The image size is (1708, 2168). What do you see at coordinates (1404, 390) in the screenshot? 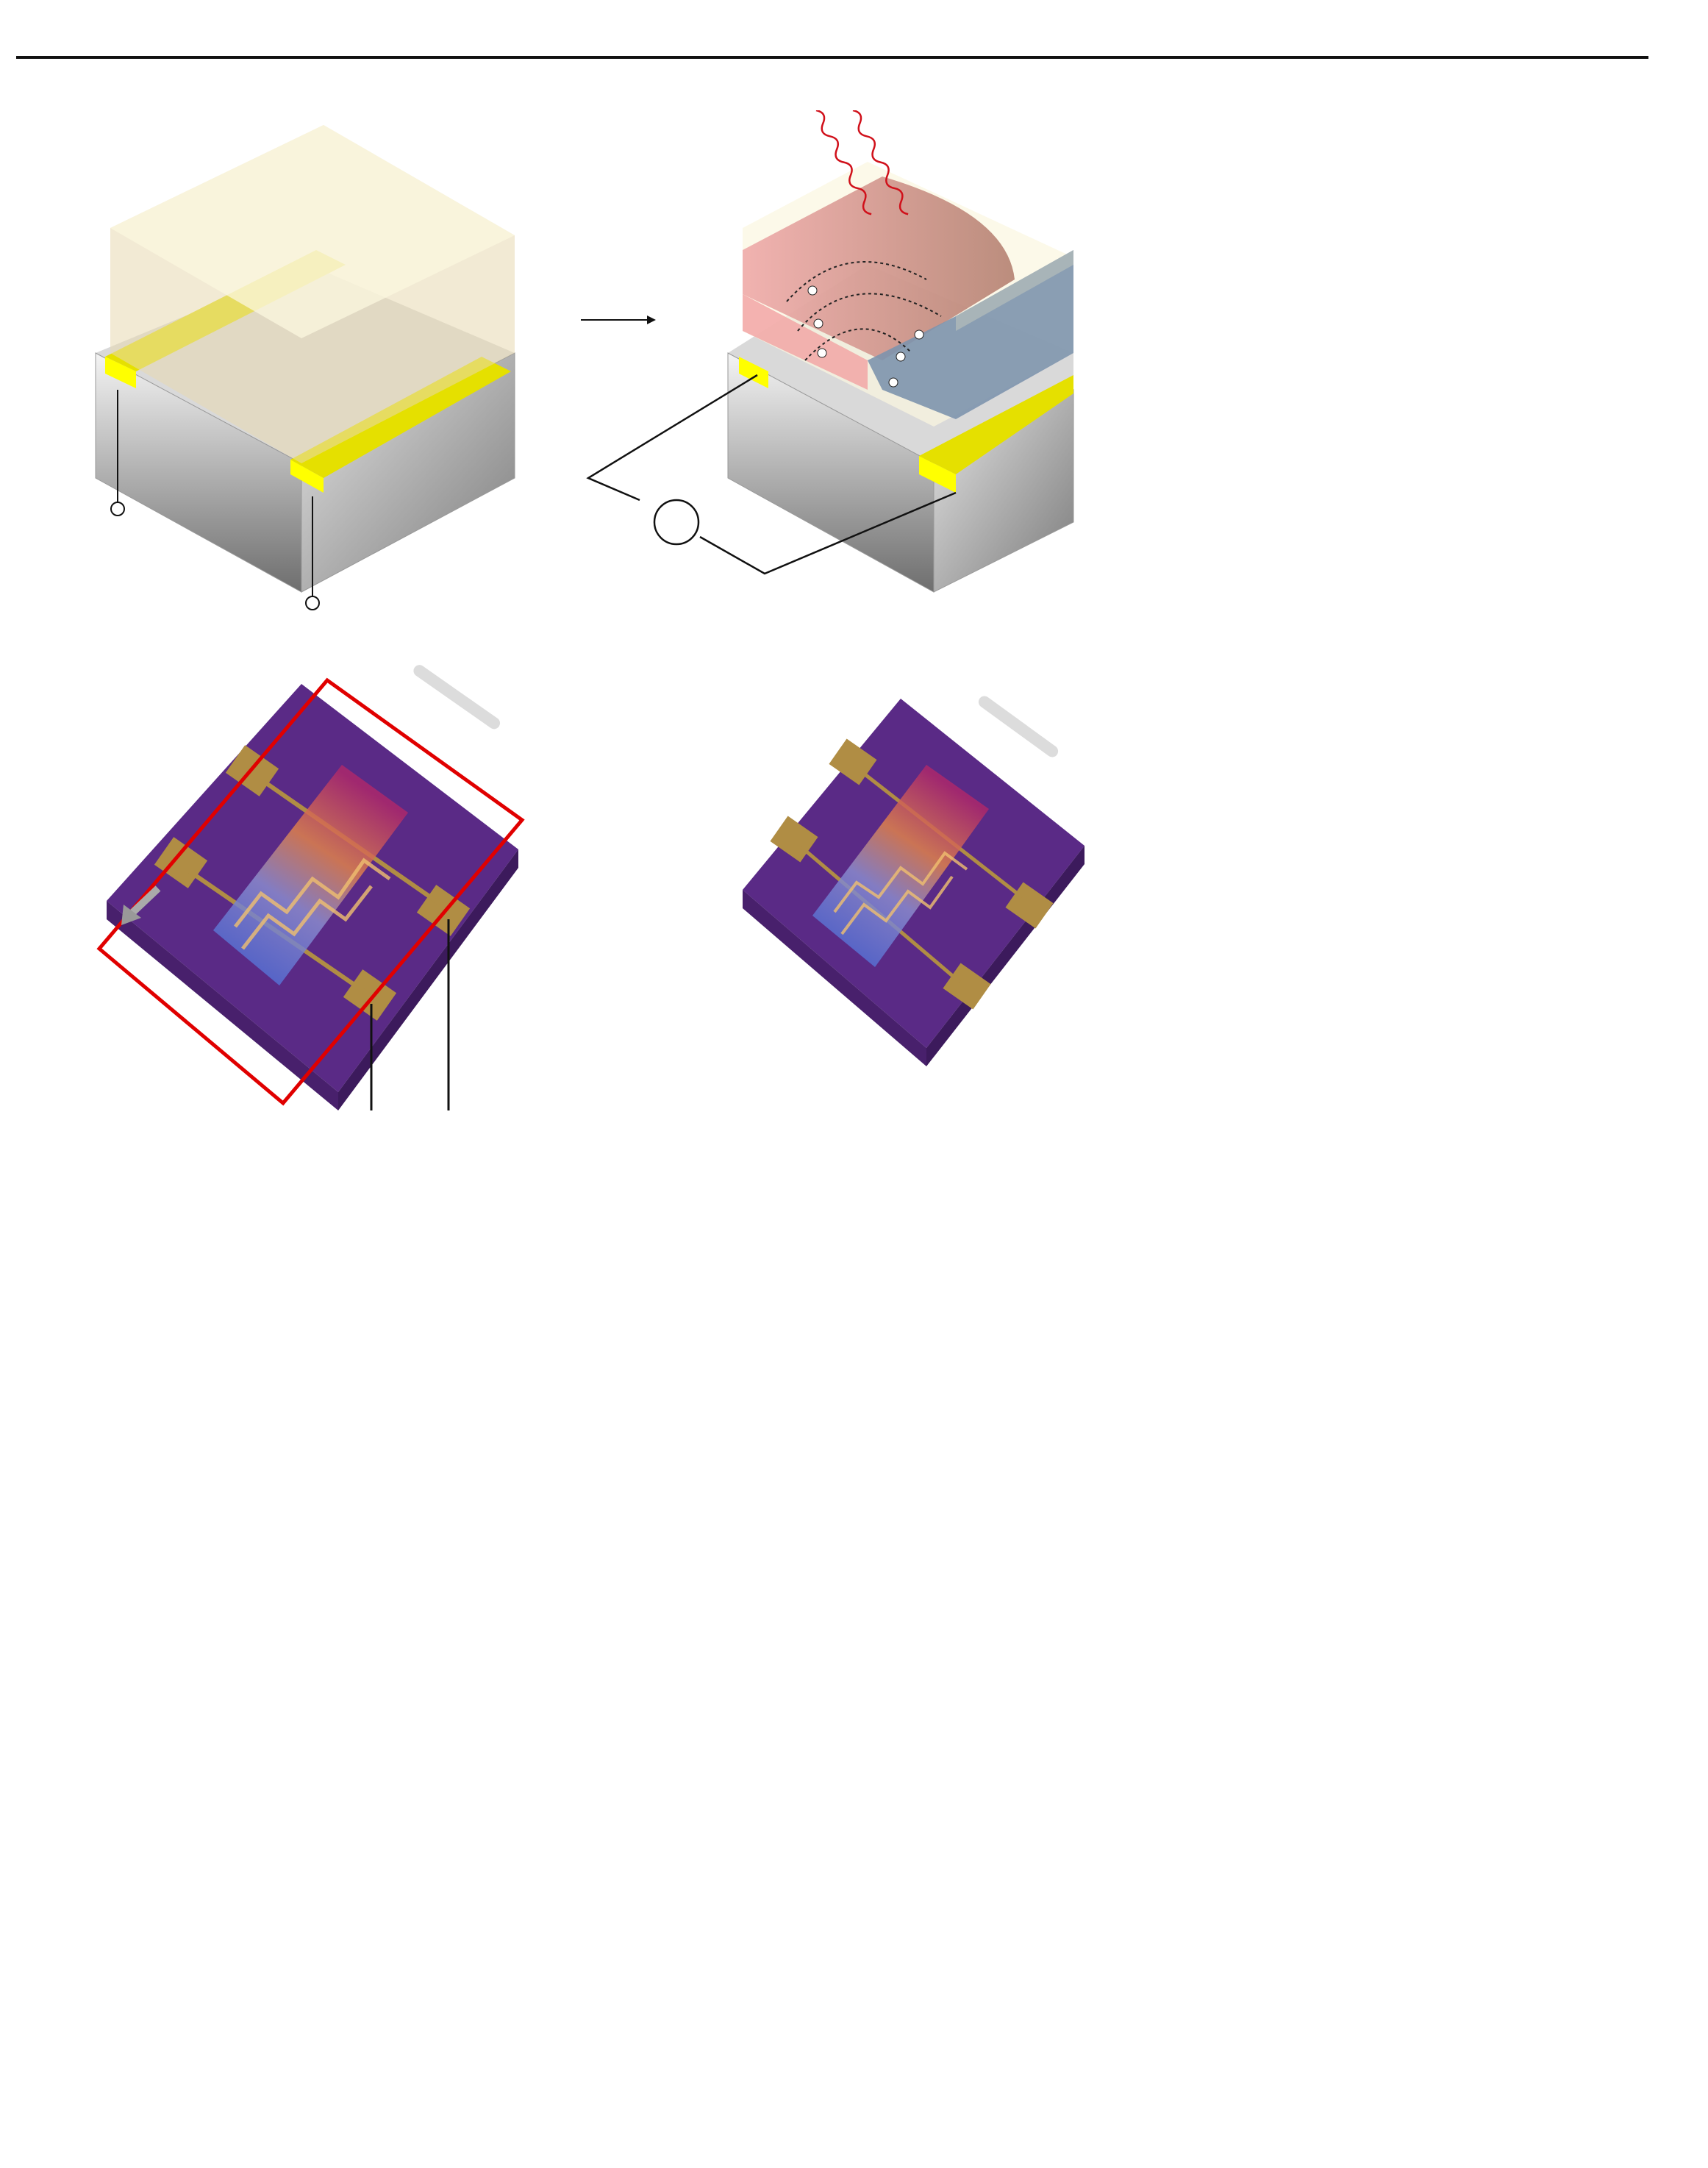
I see `chart-b-absorbance` at bounding box center [1404, 390].